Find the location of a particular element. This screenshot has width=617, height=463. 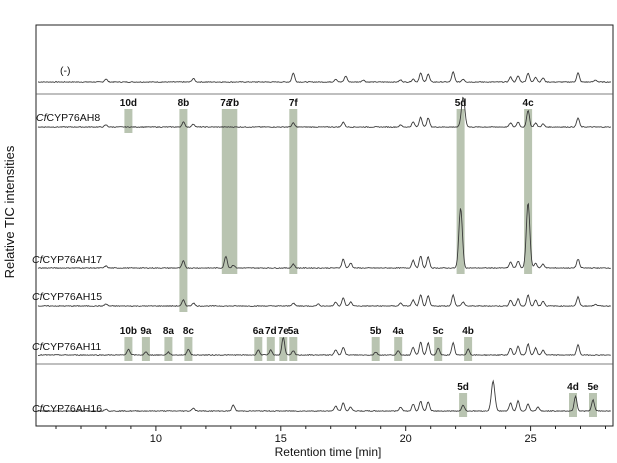

trace-CfCYP76AH11 is located at coordinates (324, 346).